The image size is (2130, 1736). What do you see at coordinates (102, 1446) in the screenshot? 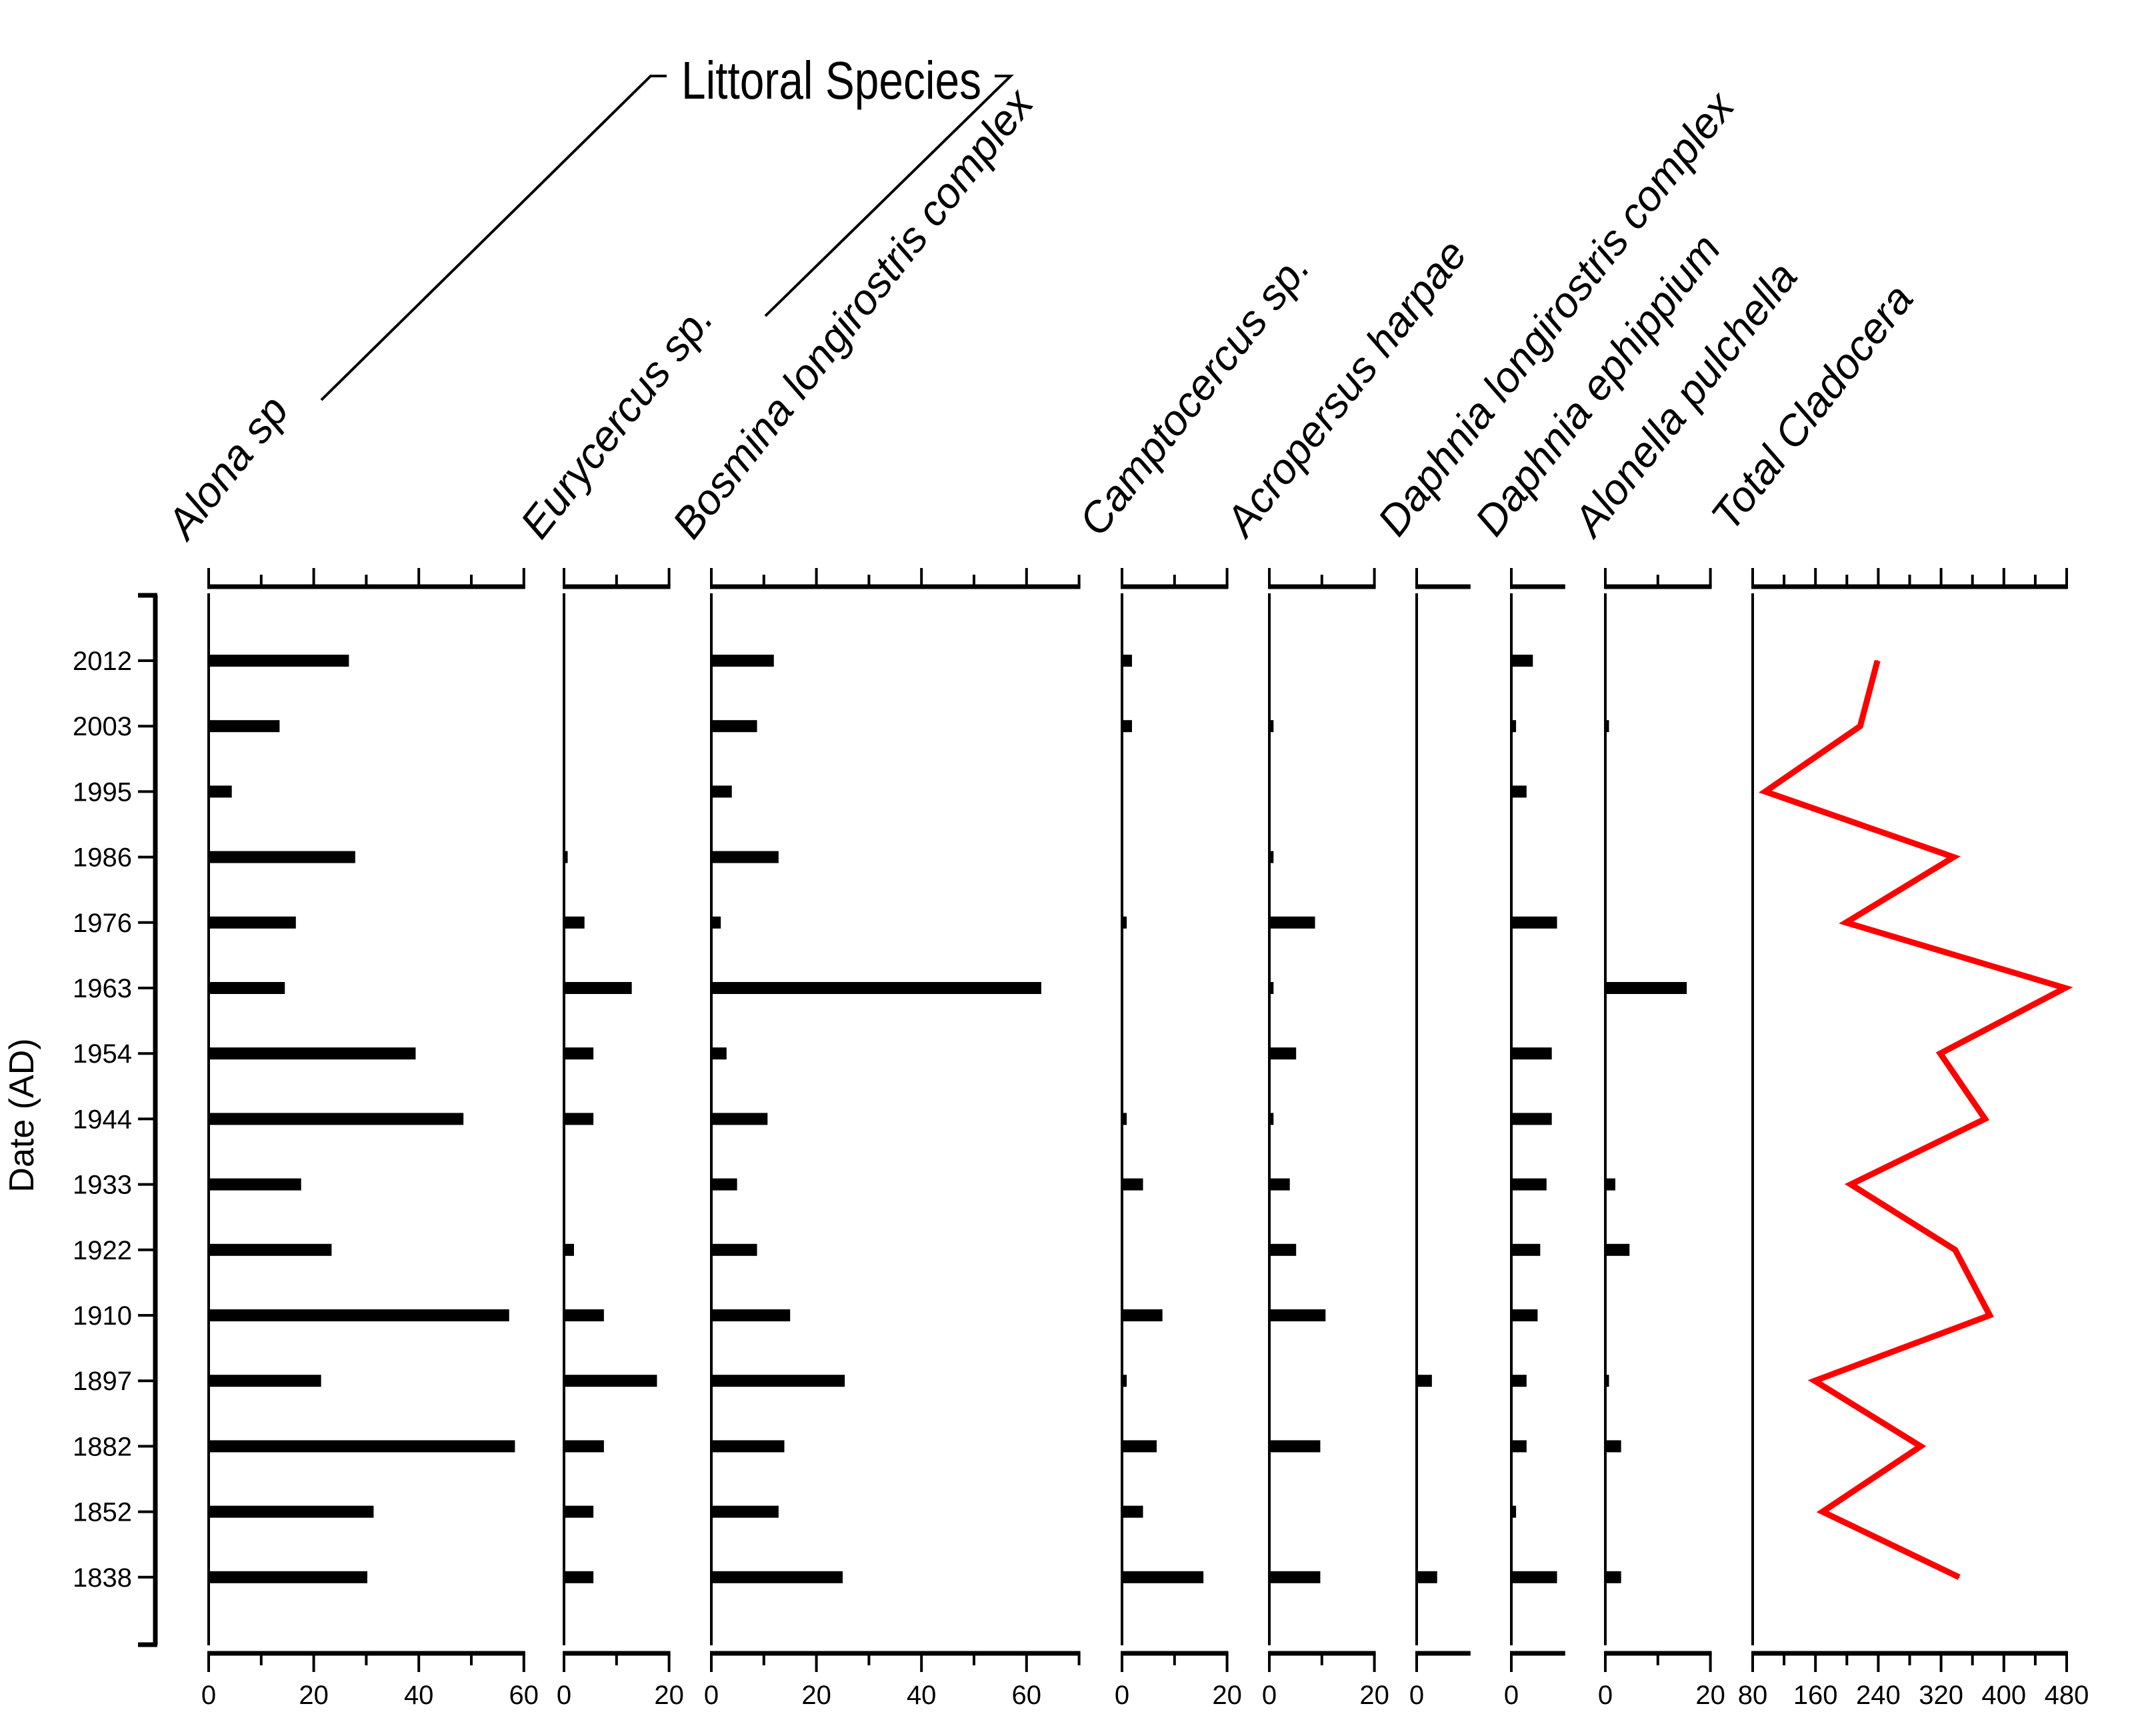
I see `y-tick-label: 1882` at bounding box center [102, 1446].